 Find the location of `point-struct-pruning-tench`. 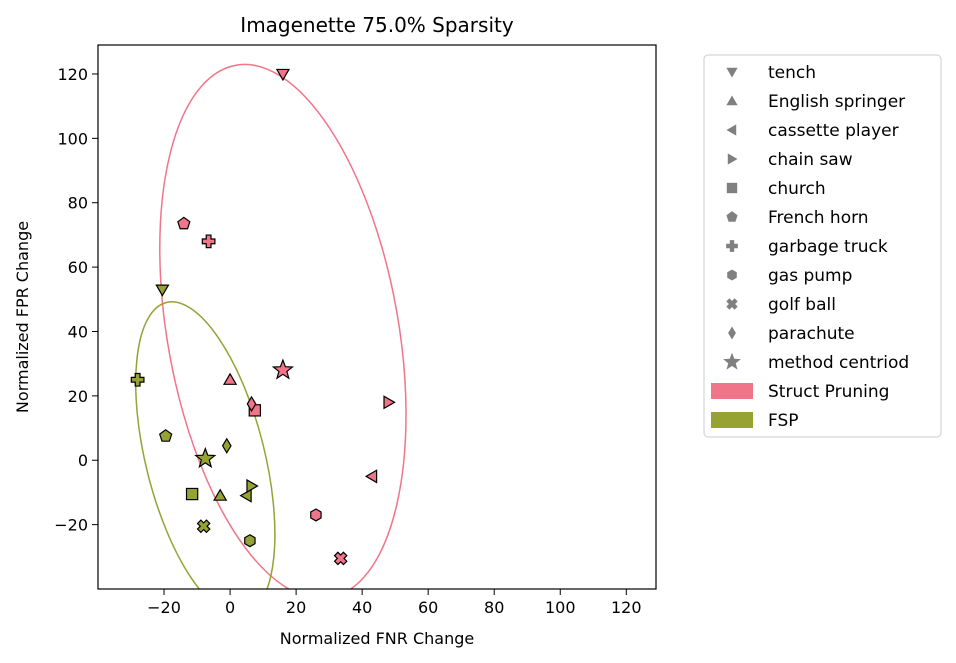

point-struct-pruning-tench is located at coordinates (282, 75).